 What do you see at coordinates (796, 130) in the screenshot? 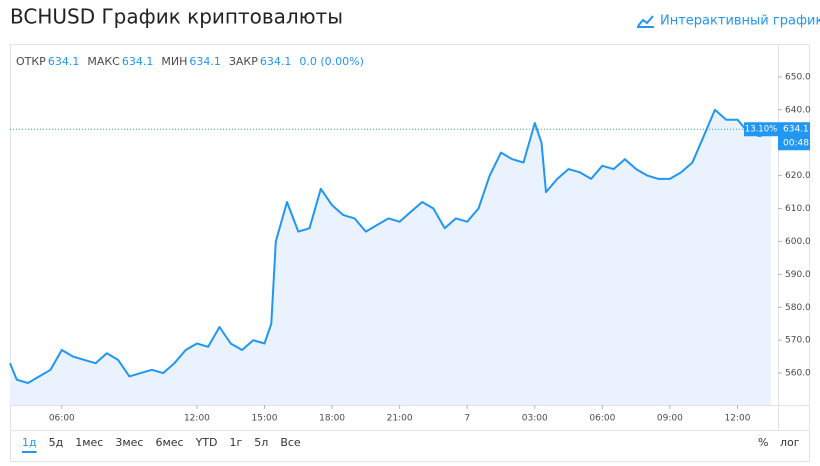
I see `price-tag-value: 634.1` at bounding box center [796, 130].